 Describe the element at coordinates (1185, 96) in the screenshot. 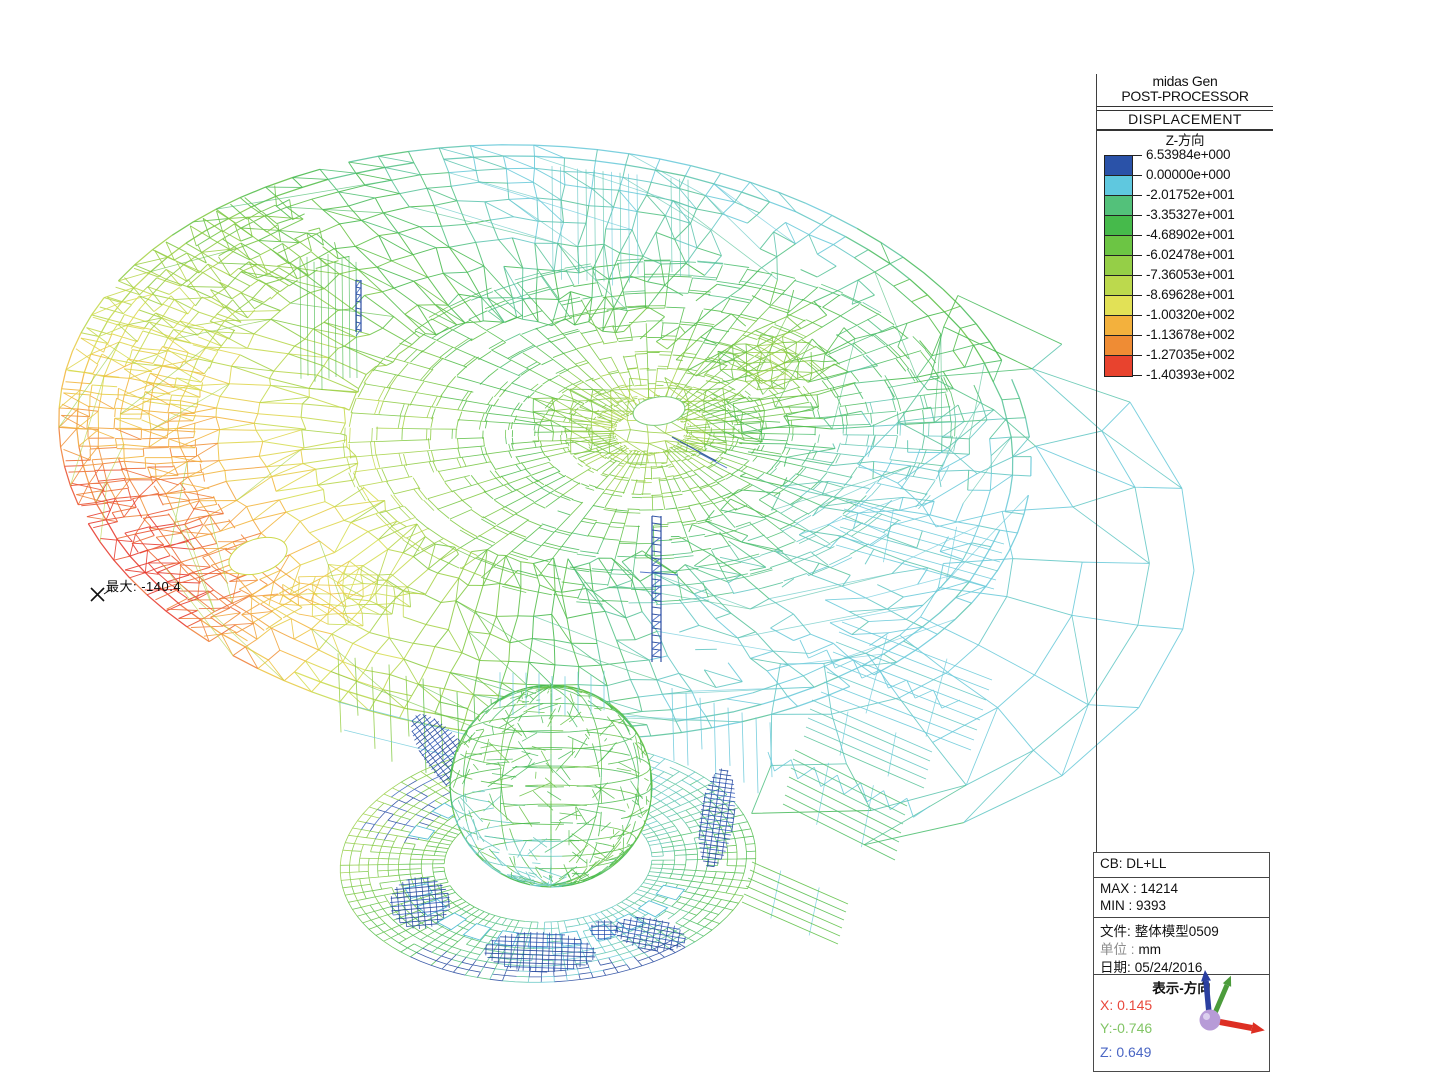

I see `app-mode: POST-PROCESSOR` at that location.